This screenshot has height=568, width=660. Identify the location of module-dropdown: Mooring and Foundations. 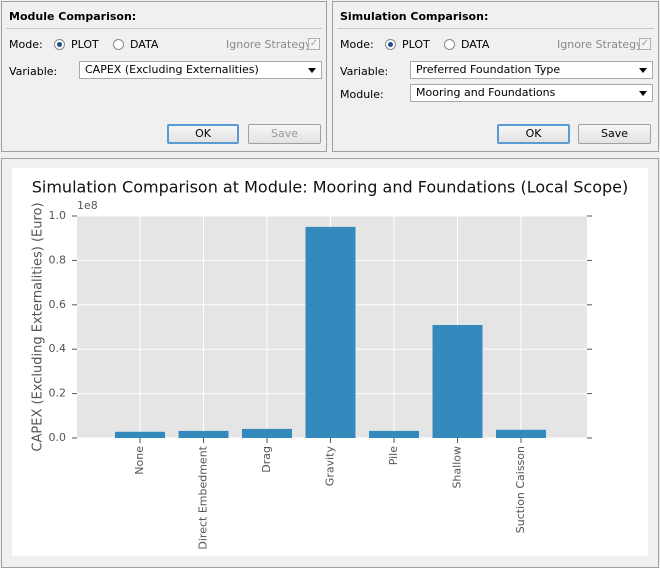
(531, 93).